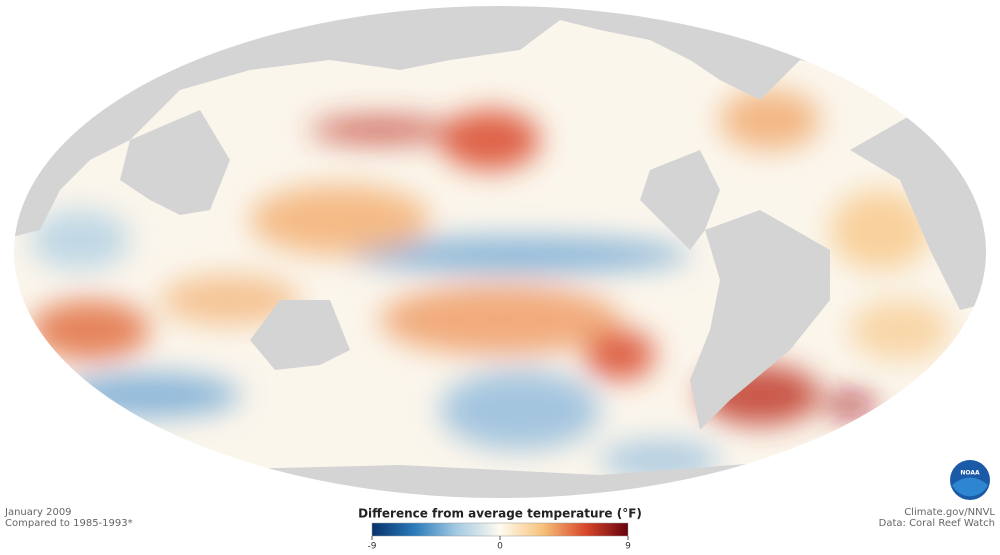  Describe the element at coordinates (500, 514) in the screenshot. I see `colorbar-title: Difference from average temperature (°F)` at that location.